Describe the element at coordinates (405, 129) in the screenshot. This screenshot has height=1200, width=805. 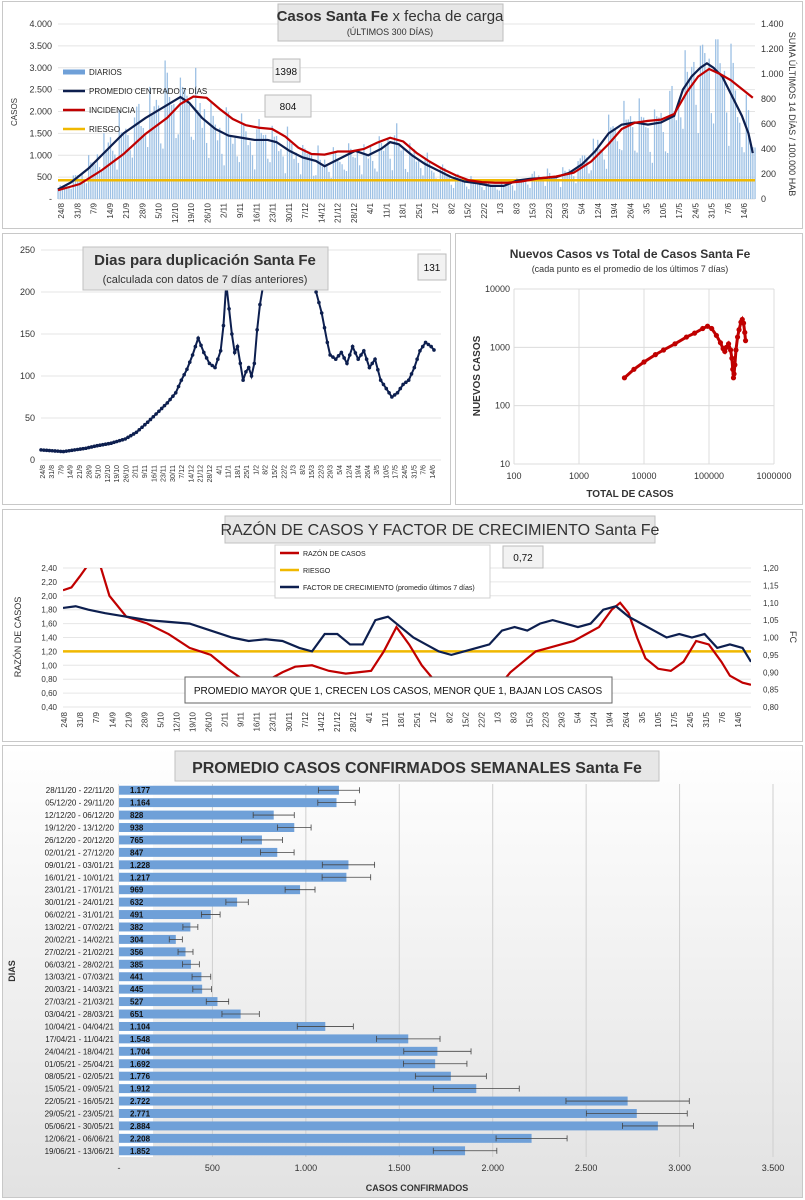
I see `incidencia-line` at that location.